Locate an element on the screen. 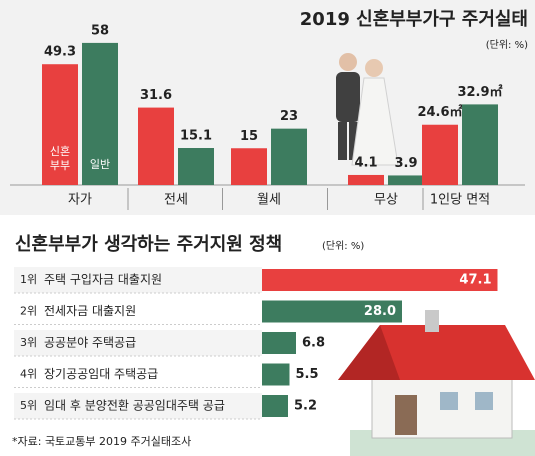  rank: 3위 is located at coordinates (28, 342).